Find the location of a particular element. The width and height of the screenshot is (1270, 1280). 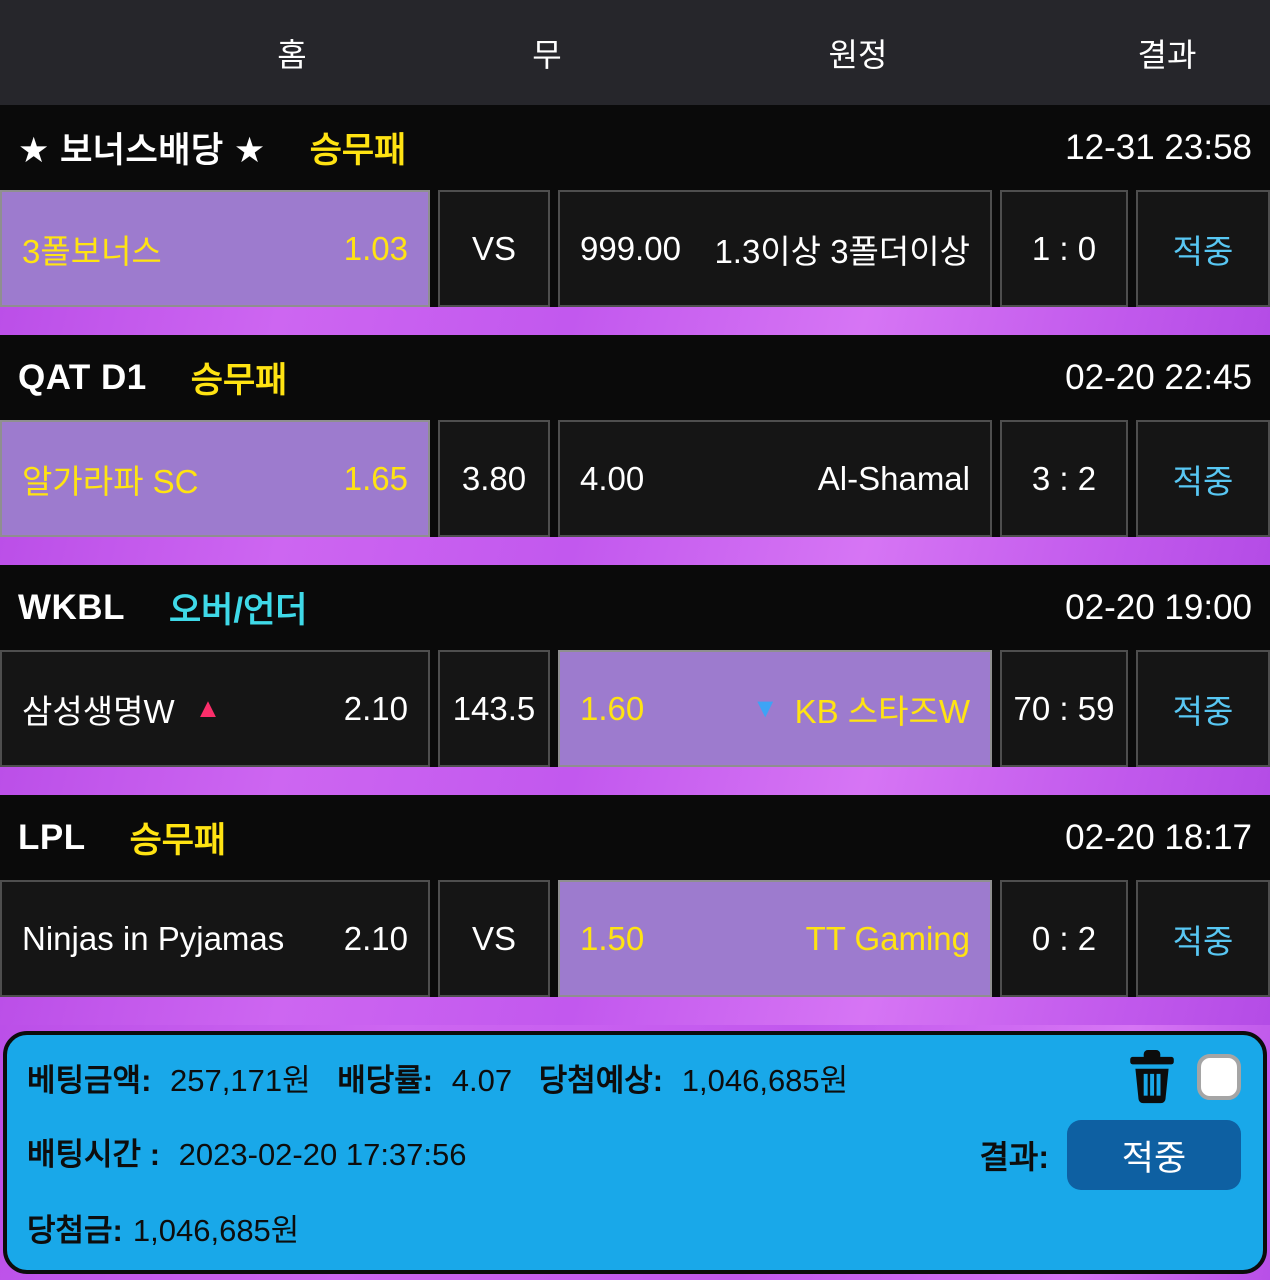

away-team-name: TT Gaming is located at coordinates (887, 938).